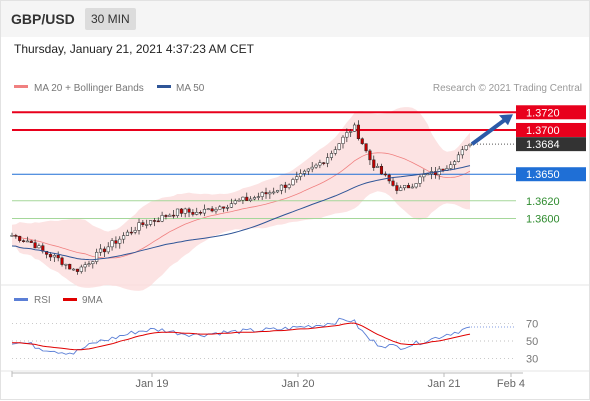 The width and height of the screenshot is (590, 401). Describe the element at coordinates (551, 144) in the screenshot. I see `current-price-tag` at that location.